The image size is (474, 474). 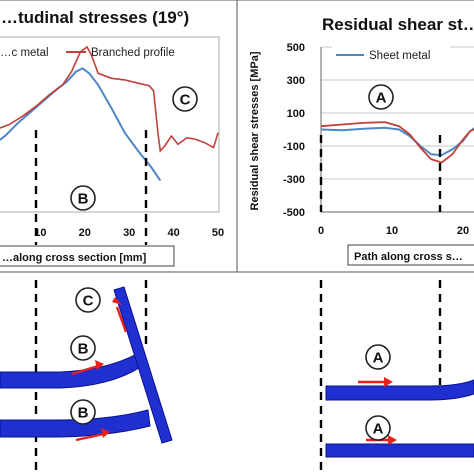 What do you see at coordinates (255, 130) in the screenshot?
I see `right-ylabel: Residual shear stresses [MPa]` at bounding box center [255, 130].